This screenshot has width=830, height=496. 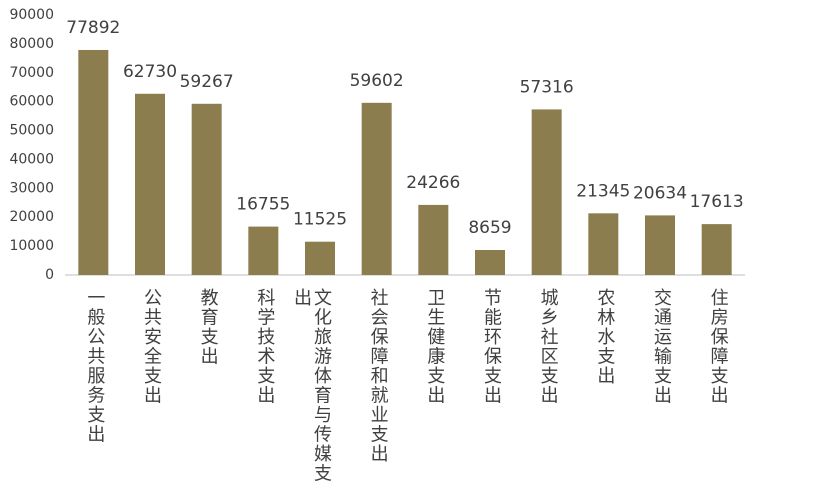 What do you see at coordinates (31, 15) in the screenshot?
I see `y-tick-label: 90000` at bounding box center [31, 15].